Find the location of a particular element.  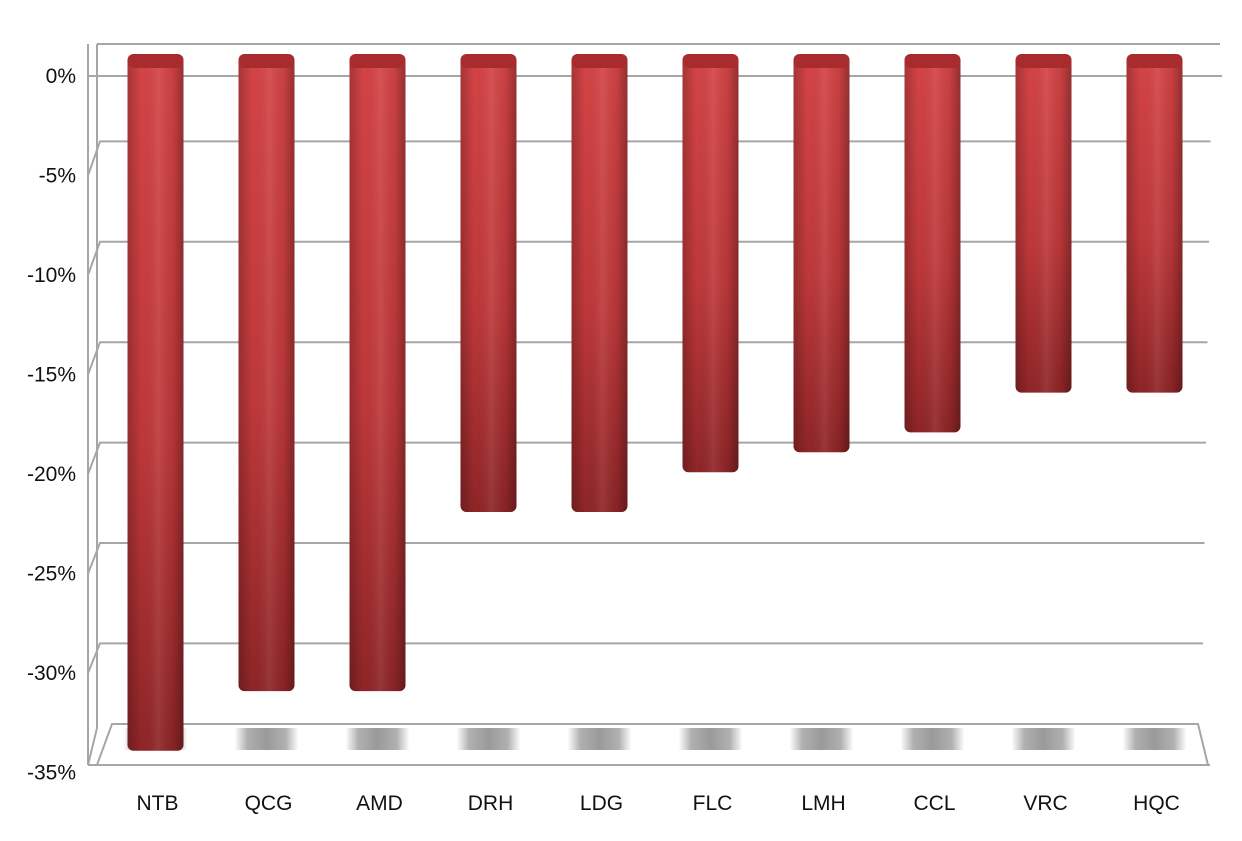

x-tick-label: AMD is located at coordinates (379, 803).